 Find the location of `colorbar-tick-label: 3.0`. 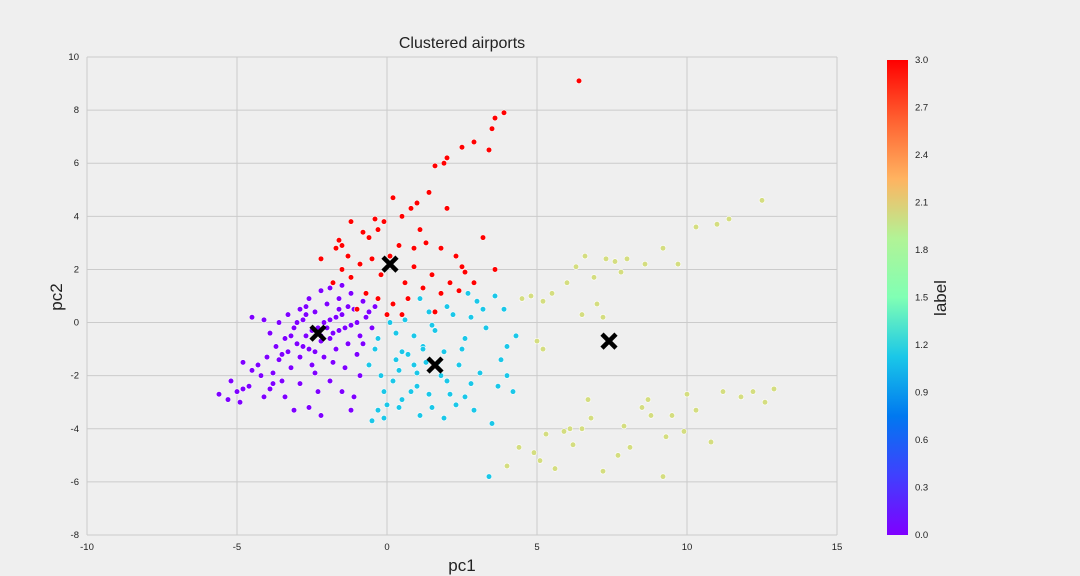

colorbar-tick-label: 3.0 is located at coordinates (921, 60).